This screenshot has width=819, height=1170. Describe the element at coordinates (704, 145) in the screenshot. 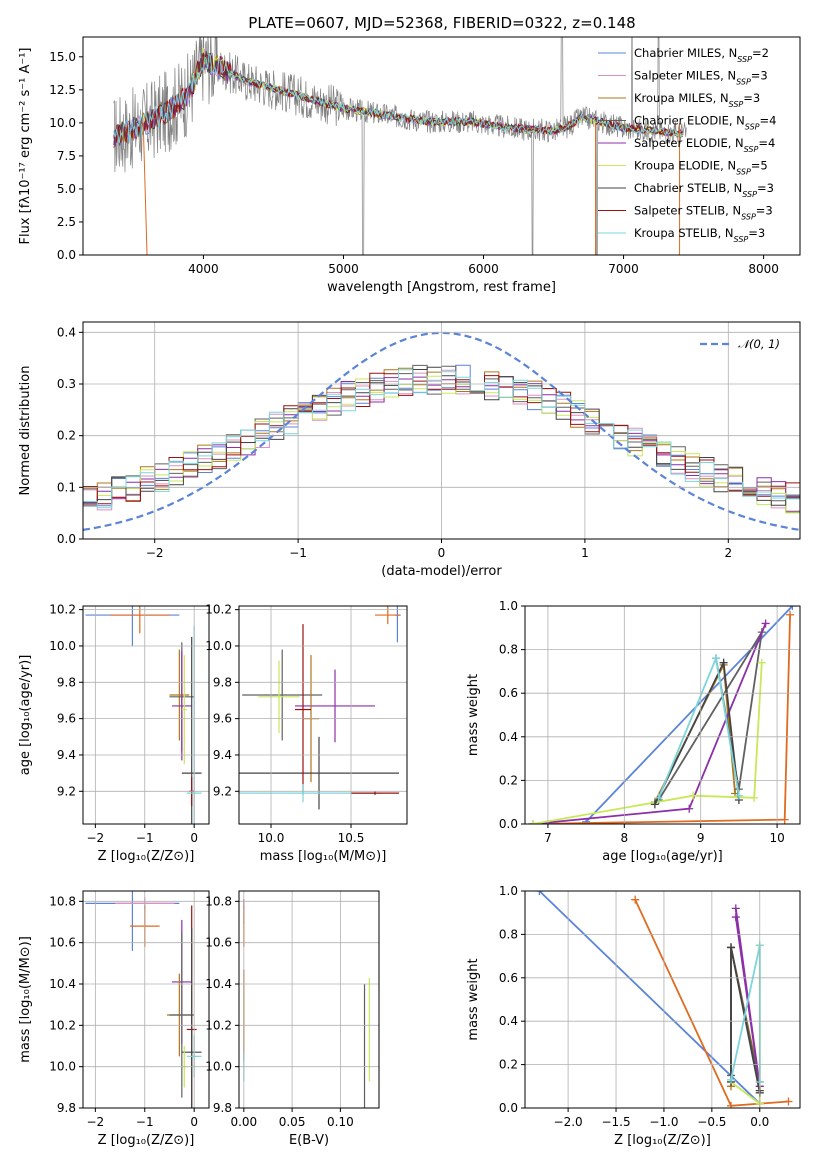

I see `legend-label: Salpeter ELODIE, NSSP=4` at that location.